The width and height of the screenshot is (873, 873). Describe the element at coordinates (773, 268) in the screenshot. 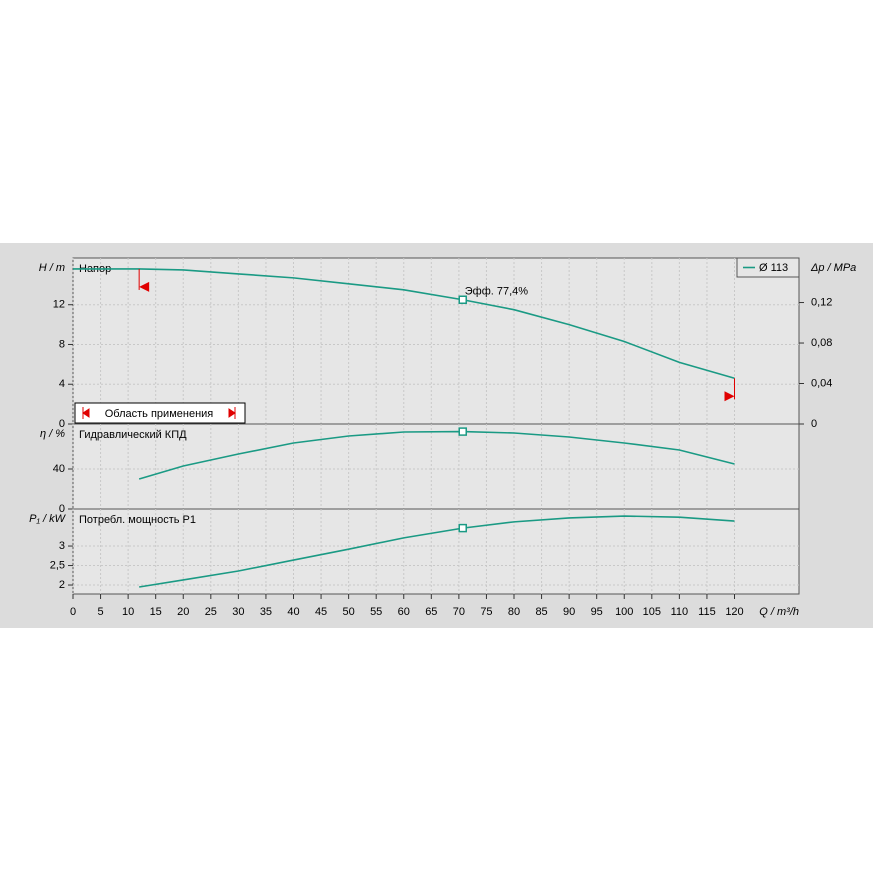

I see `legend-label: Ø 113` at that location.